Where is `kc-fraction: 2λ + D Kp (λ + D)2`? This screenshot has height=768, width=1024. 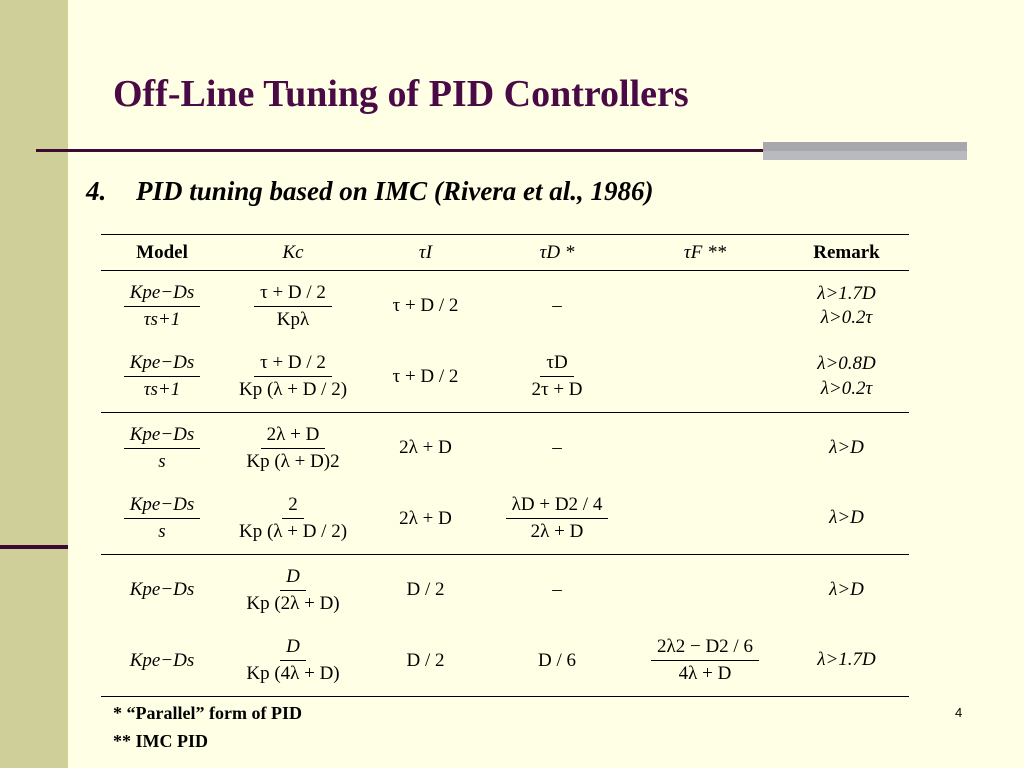
kc-fraction: 2λ + D Kp (λ + D)2 is located at coordinates (293, 447).